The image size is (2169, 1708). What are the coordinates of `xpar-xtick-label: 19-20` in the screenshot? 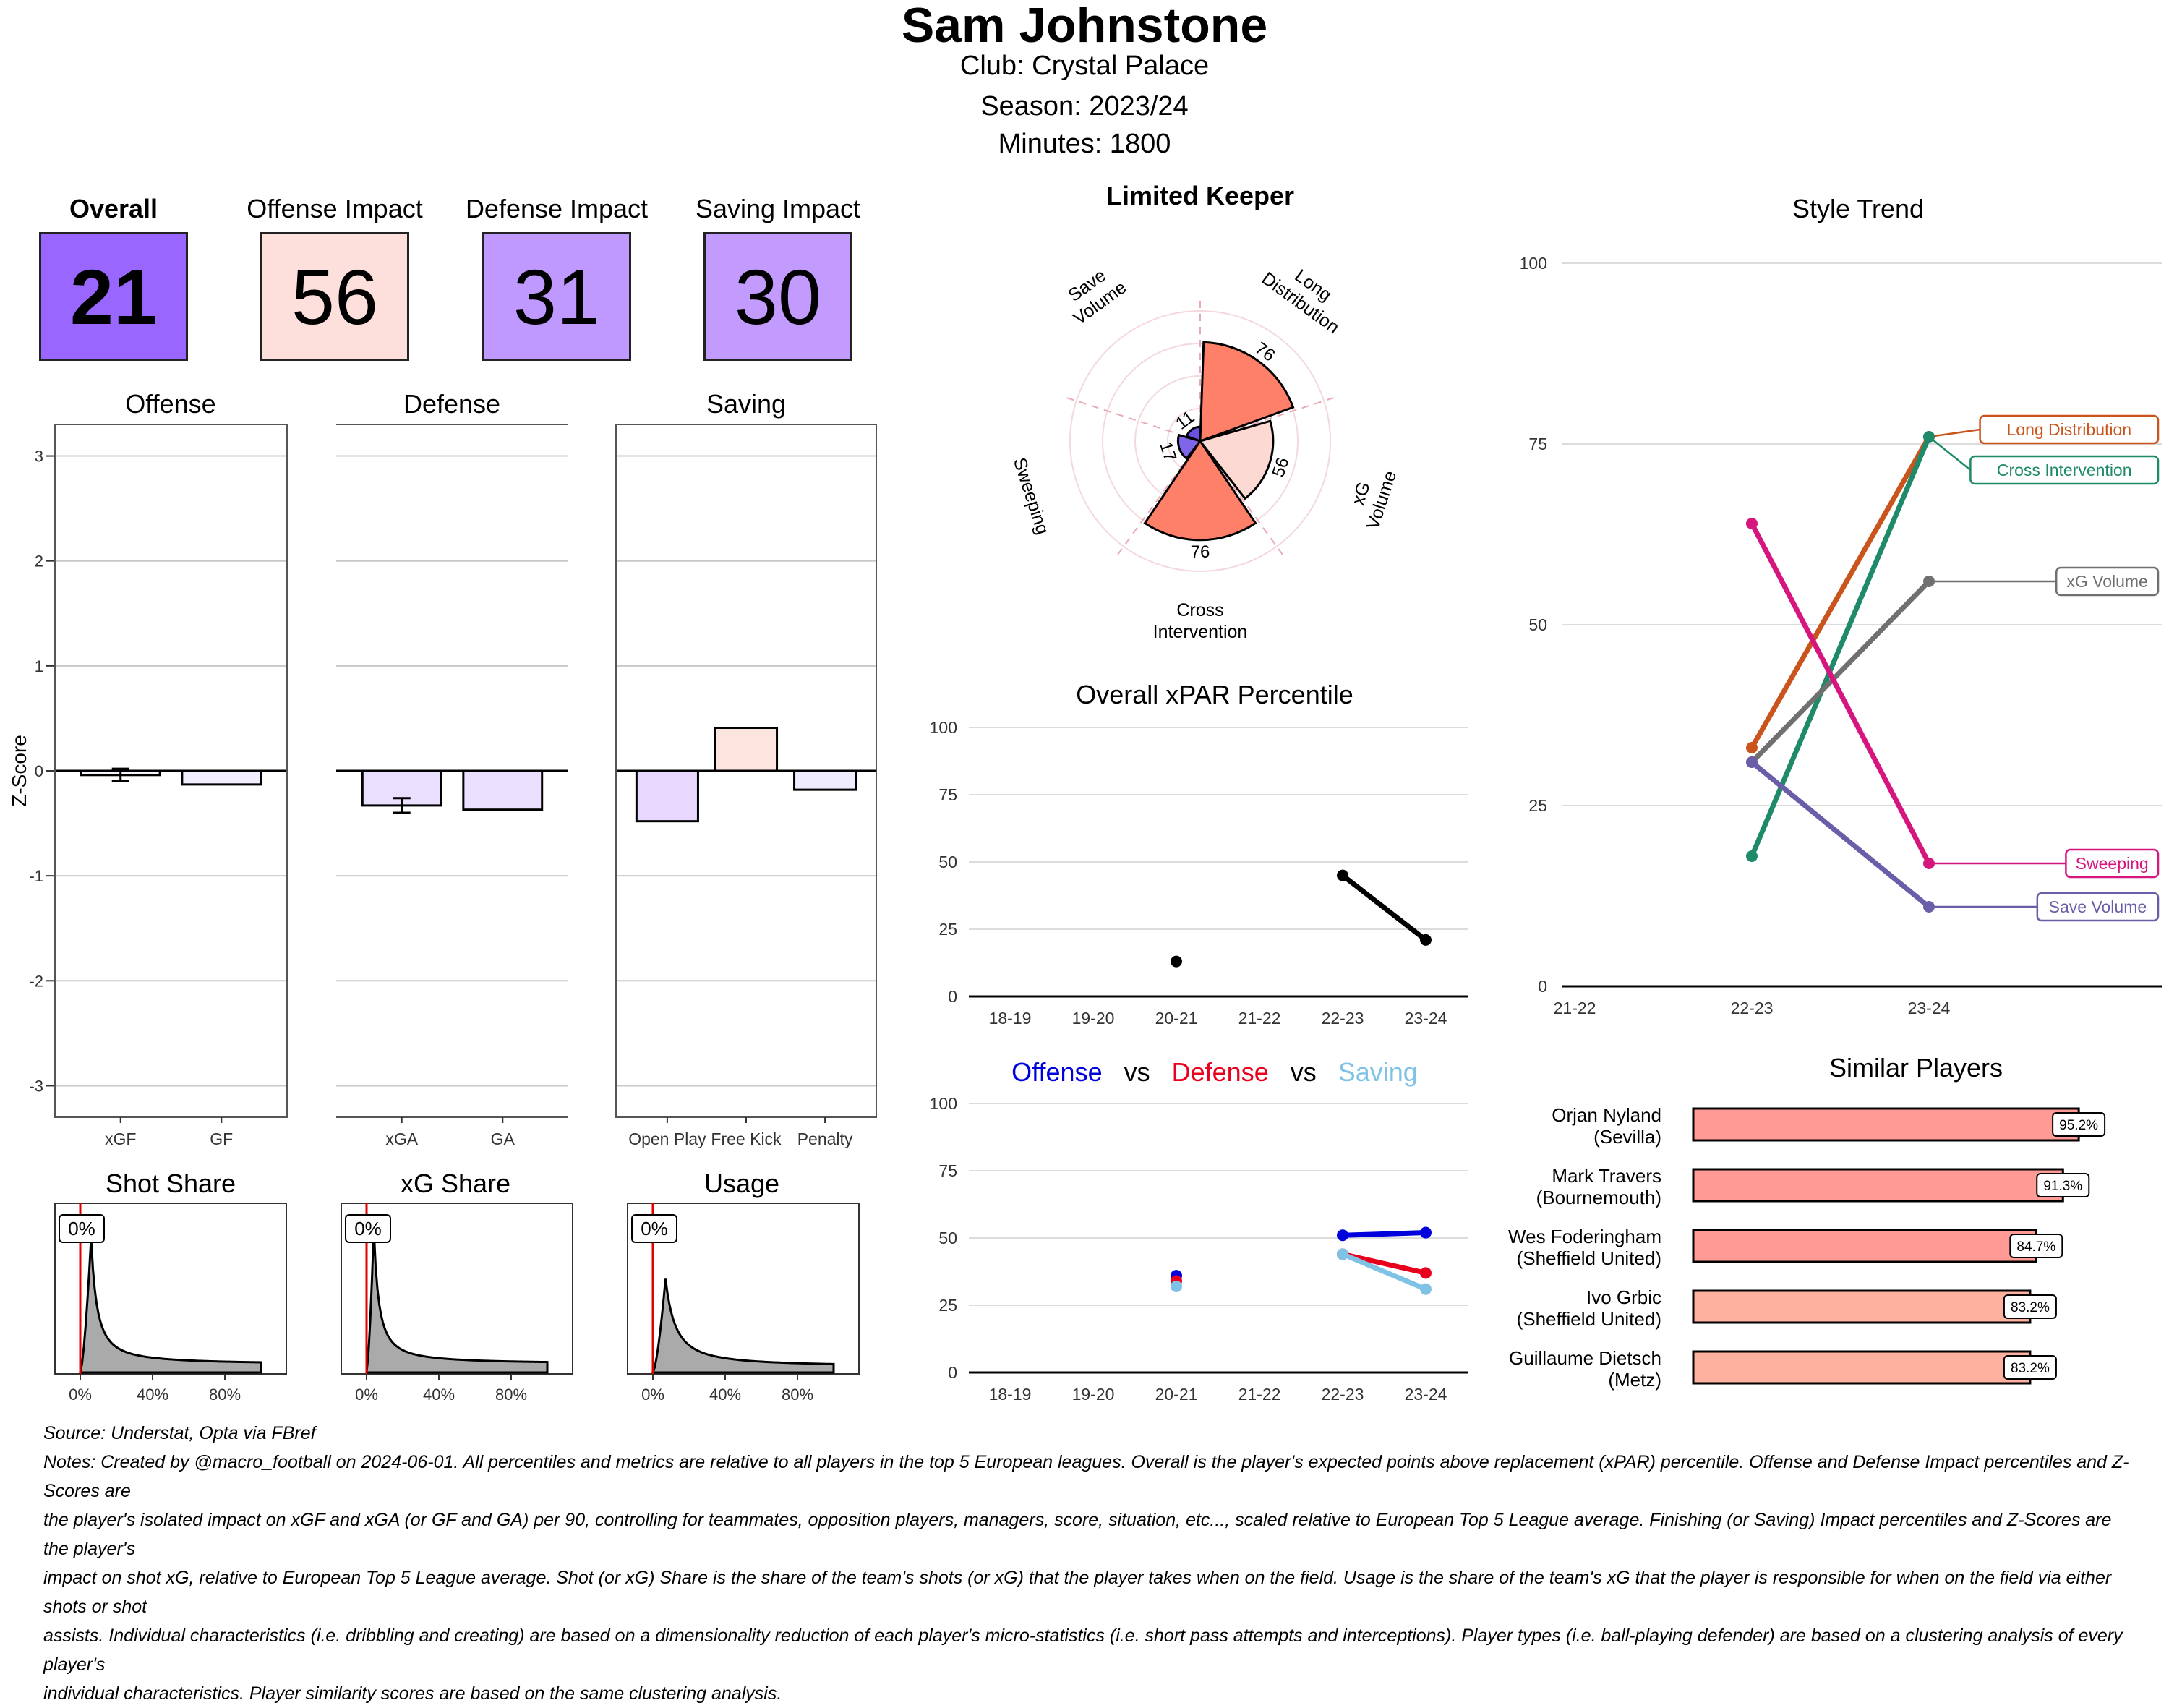 It's located at (1093, 1019).